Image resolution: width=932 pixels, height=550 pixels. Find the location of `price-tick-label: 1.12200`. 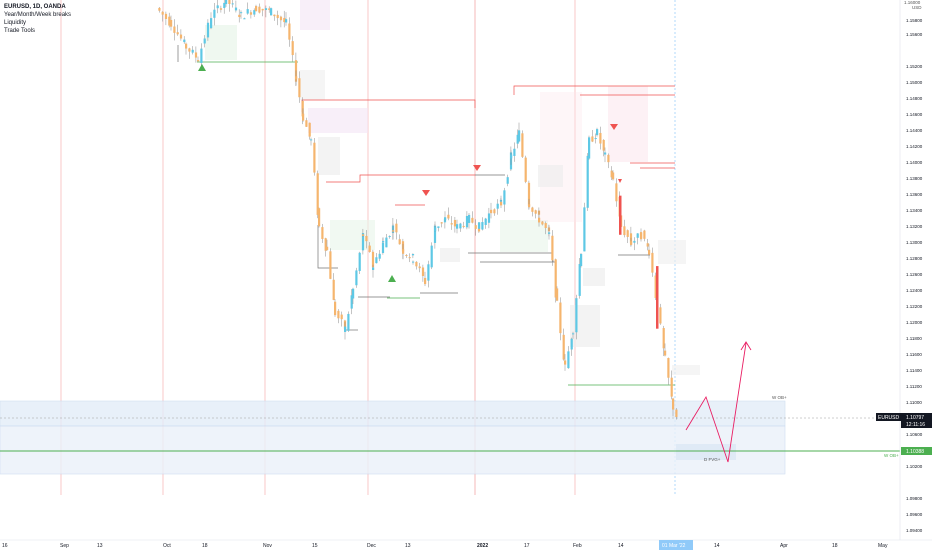

price-tick-label: 1.12200 is located at coordinates (914, 306).